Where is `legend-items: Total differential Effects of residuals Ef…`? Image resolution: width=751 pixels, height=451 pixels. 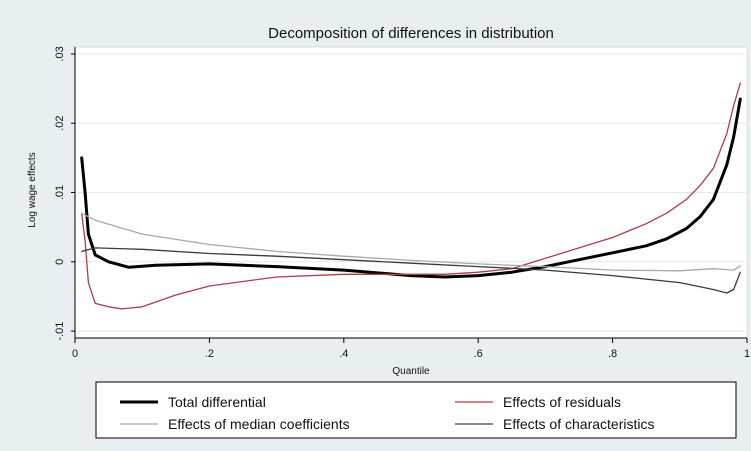 legend-items: Total differential Effects of residuals Ef… is located at coordinates (387, 413).